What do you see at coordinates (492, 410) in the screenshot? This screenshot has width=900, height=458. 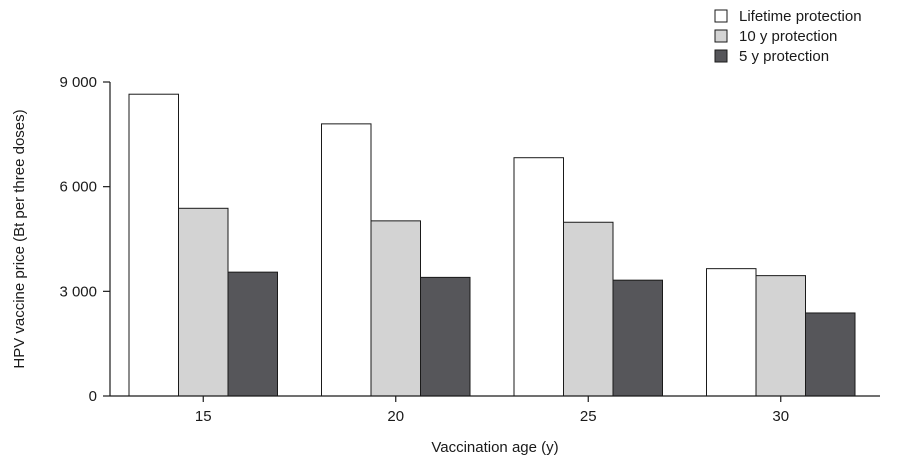 I see `x-ticks-group: 15 20 25 30` at bounding box center [492, 410].